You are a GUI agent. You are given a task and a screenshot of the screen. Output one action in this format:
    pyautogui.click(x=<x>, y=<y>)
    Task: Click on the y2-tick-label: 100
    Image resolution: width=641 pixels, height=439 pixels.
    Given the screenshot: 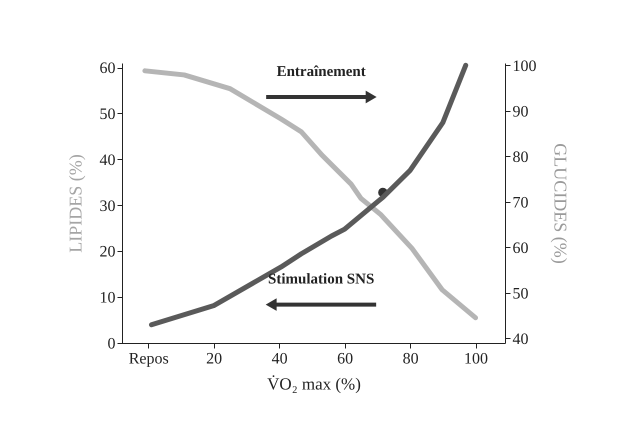 What is the action you would take?
    pyautogui.click(x=524, y=66)
    